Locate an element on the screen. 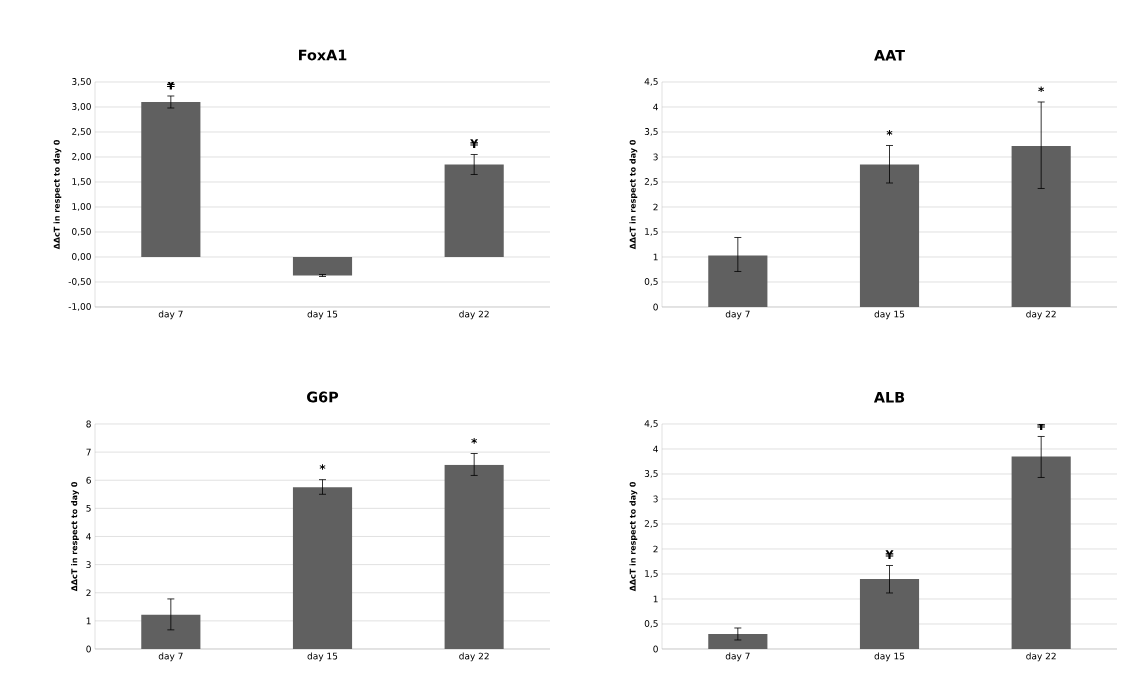  chart-title: FoxA1 is located at coordinates (323, 55).